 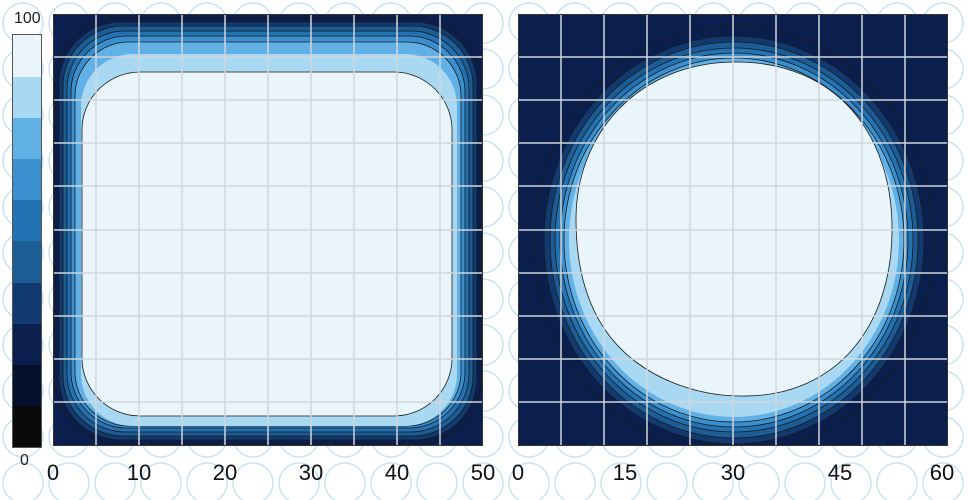 I want to click on left-x-tick-50: 50, so click(x=483, y=472).